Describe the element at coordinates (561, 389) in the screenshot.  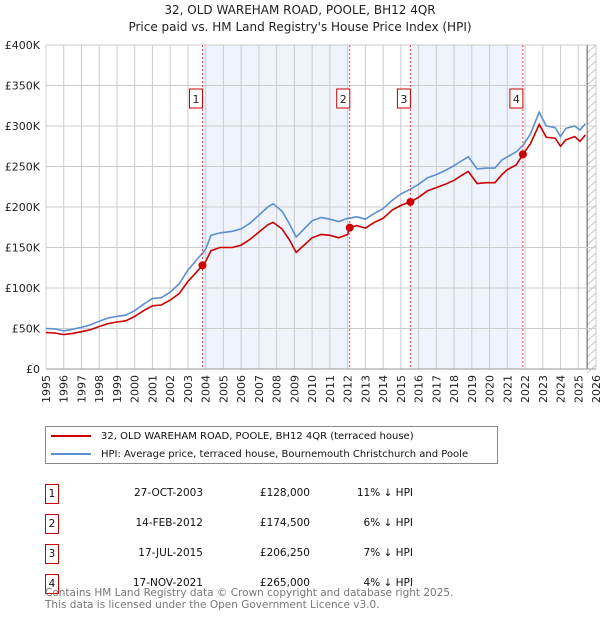
I see `x-tick-label: 2024` at that location.